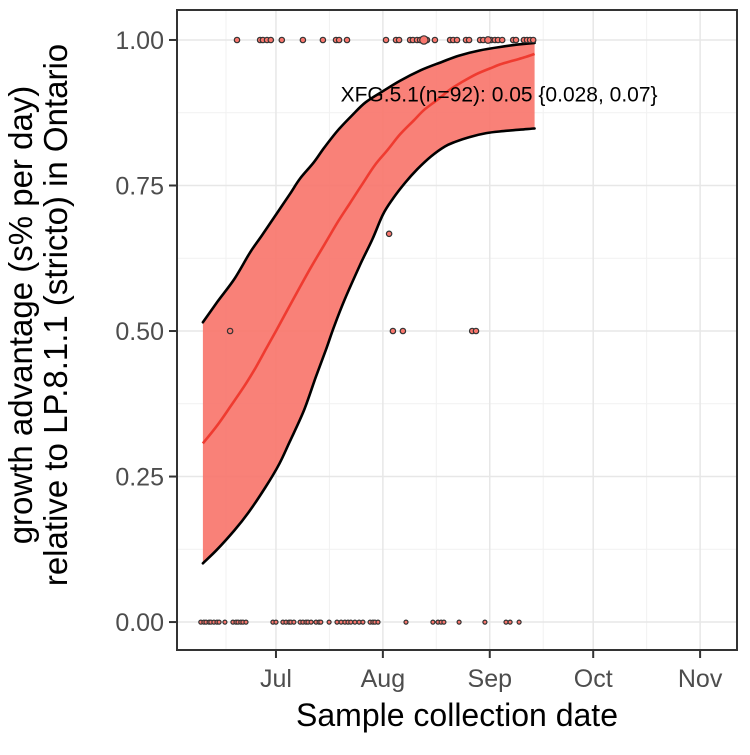 This screenshot has height=755, width=750. Describe the element at coordinates (20, 315) in the screenshot. I see `y-axis-title-line1: growth advantage (s% per day)` at that location.